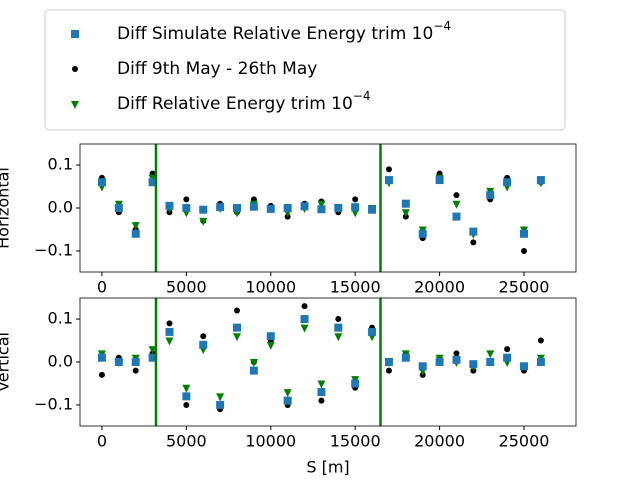  Describe the element at coordinates (6, 208) in the screenshot. I see `y-axis-label: Horizontal` at that location.